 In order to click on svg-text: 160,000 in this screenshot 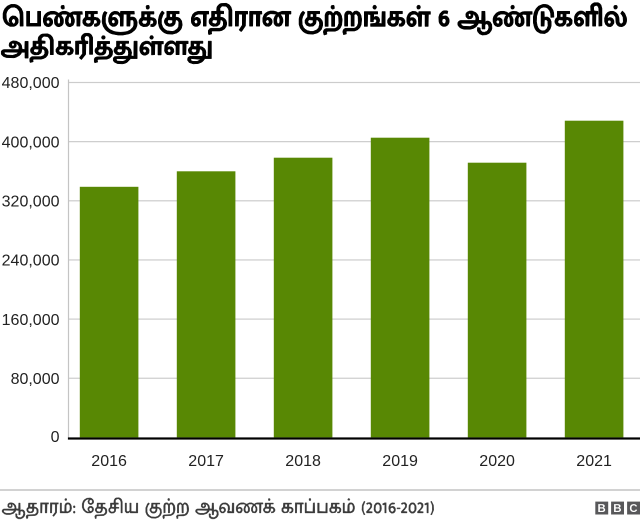, I will do `click(31, 320)`.